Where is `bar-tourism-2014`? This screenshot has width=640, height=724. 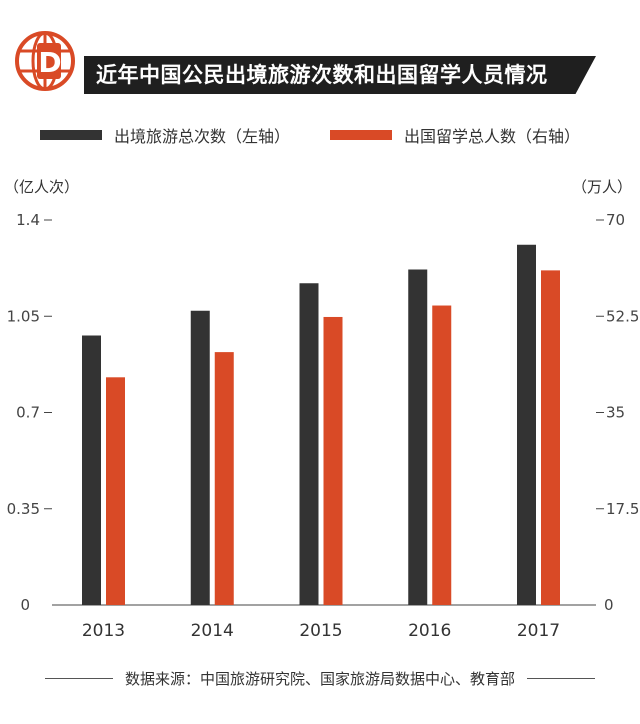
bar-tourism-2014 is located at coordinates (200, 457).